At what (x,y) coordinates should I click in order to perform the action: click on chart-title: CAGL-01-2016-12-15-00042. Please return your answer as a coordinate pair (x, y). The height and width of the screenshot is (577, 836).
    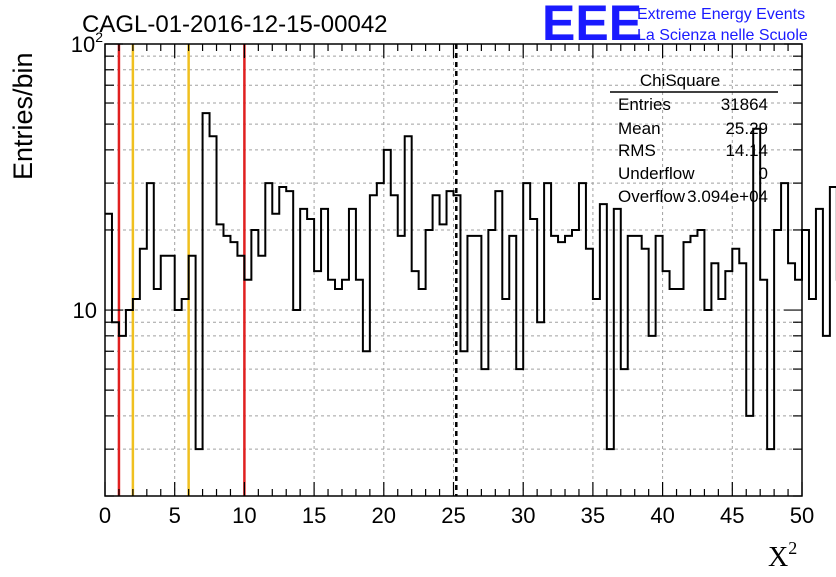
    Looking at the image, I should click on (235, 24).